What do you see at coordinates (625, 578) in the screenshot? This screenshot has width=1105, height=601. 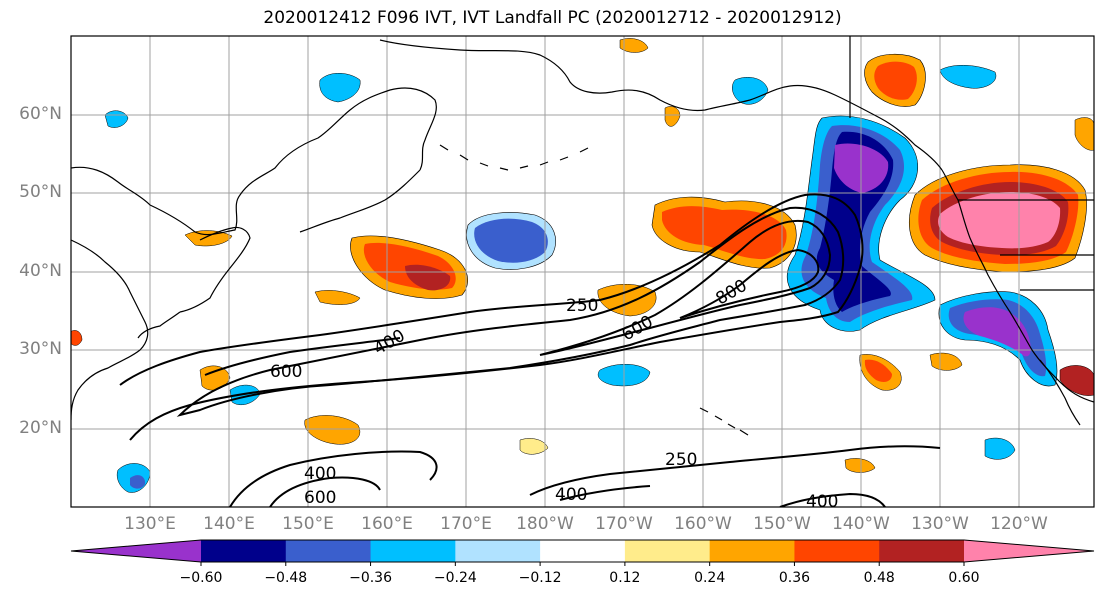 I see `colorbar-tick-label: 0.12` at bounding box center [625, 578].